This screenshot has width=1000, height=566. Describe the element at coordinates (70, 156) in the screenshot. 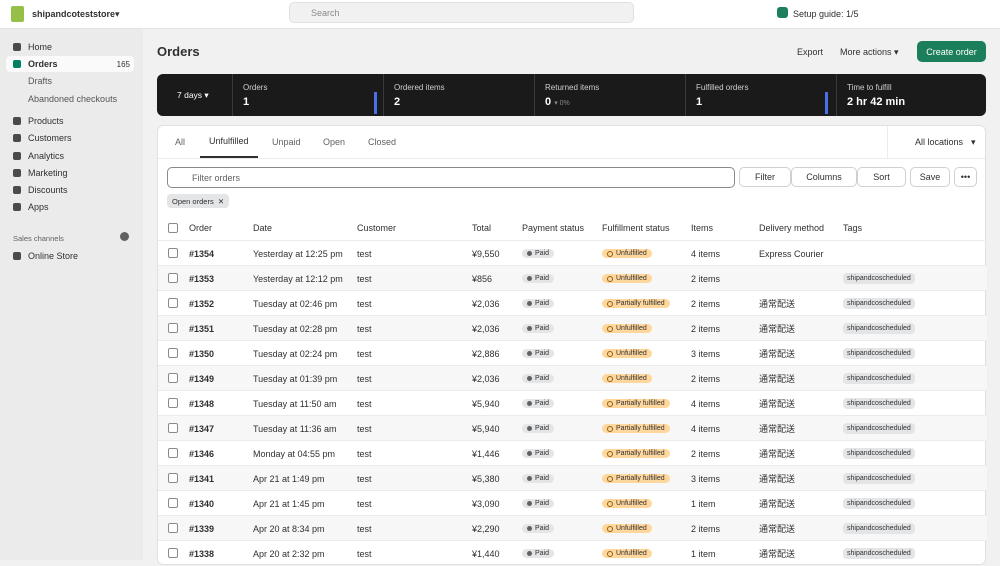

I see `nav-item: Analytics` at that location.